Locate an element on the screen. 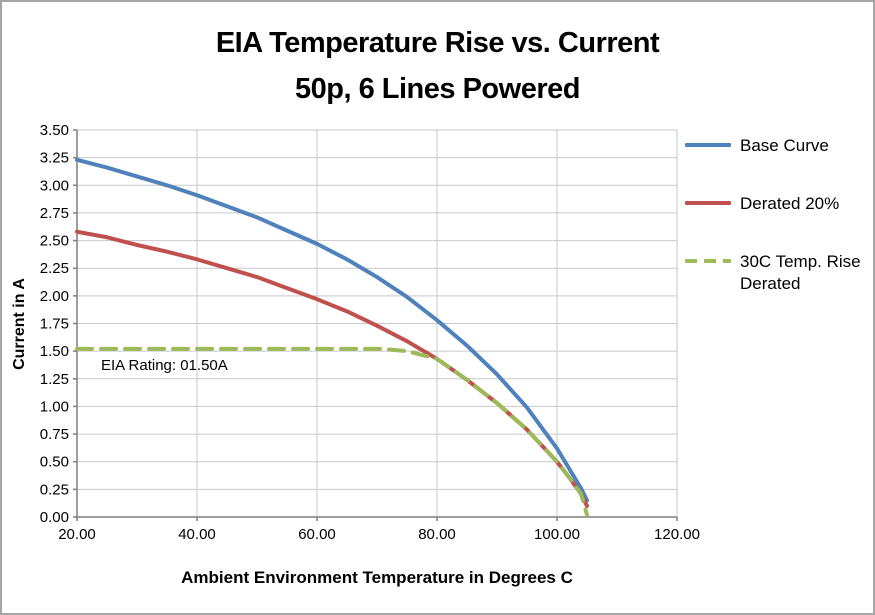 This screenshot has height=615, width=875. y-axis-label: Current in A is located at coordinates (20, 323).